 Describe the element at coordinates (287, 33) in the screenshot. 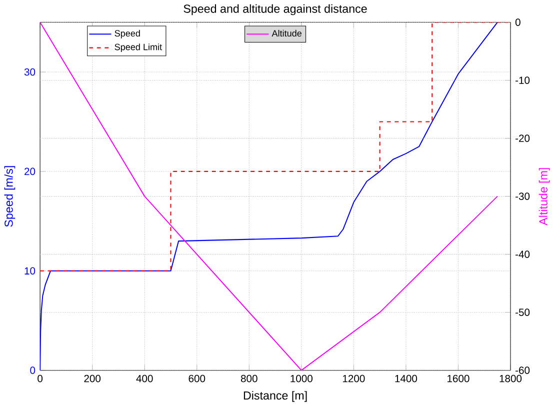

I see `legend-label: Altitude` at that location.